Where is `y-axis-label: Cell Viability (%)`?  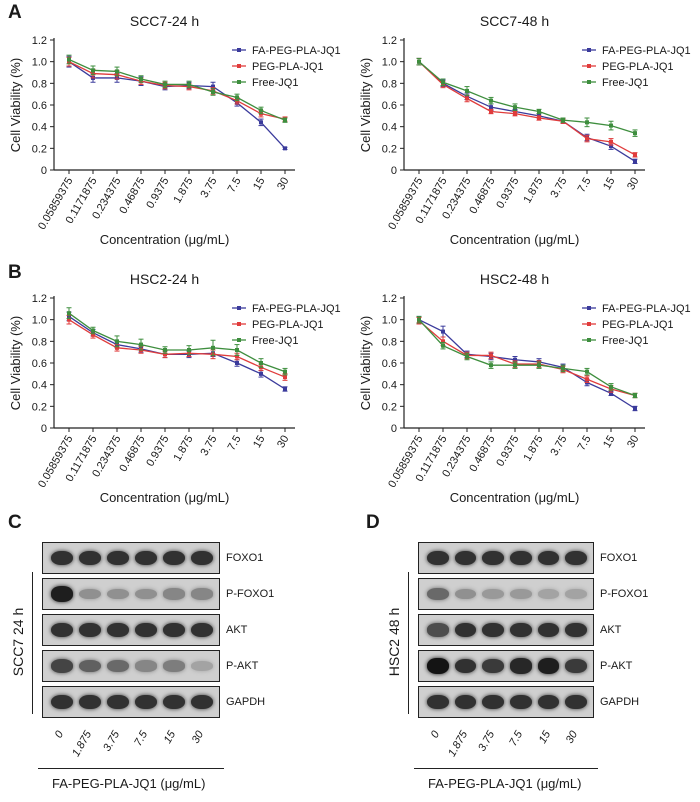 y-axis-label: Cell Viability (%) is located at coordinates (15, 105).